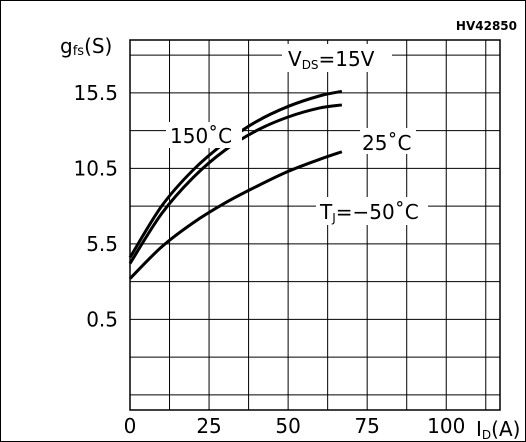 The image size is (526, 442). I want to click on y-tick-label: 15.5, so click(95, 93).